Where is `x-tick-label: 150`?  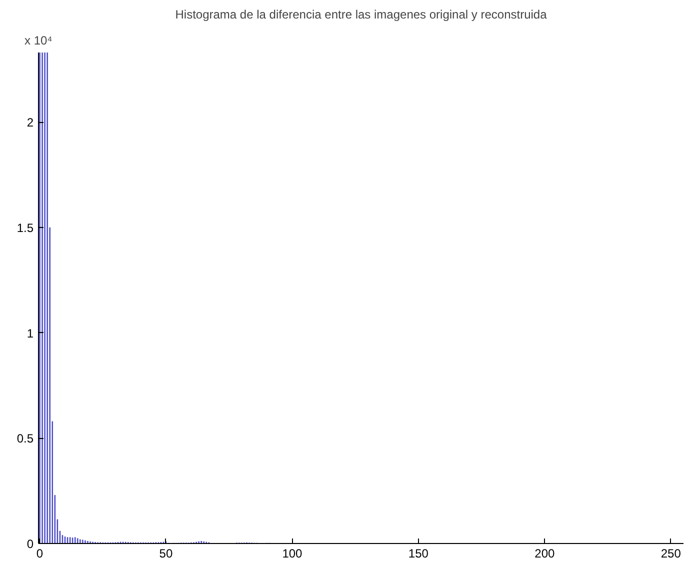
x-tick-label: 150 is located at coordinates (418, 553).